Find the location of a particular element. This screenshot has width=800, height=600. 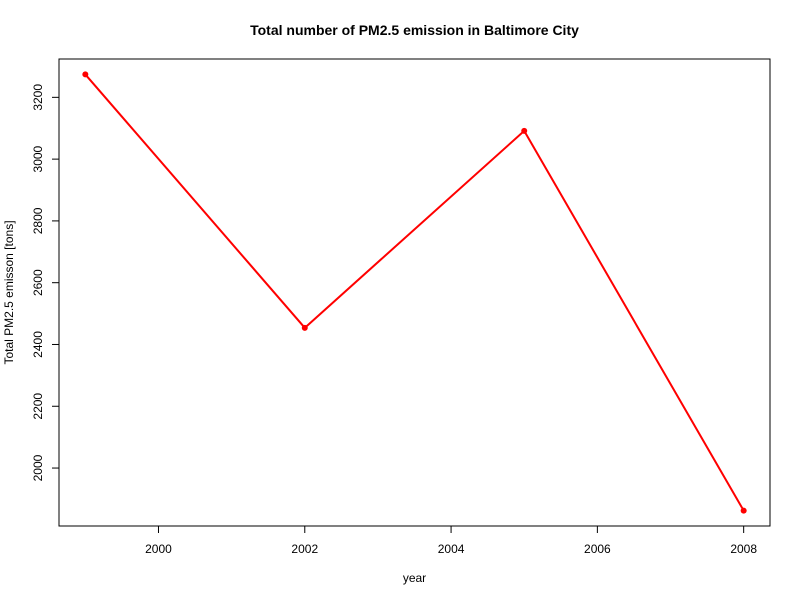

y-axis-label: Total PM2.5 emisson [tons] is located at coordinates (9, 292).